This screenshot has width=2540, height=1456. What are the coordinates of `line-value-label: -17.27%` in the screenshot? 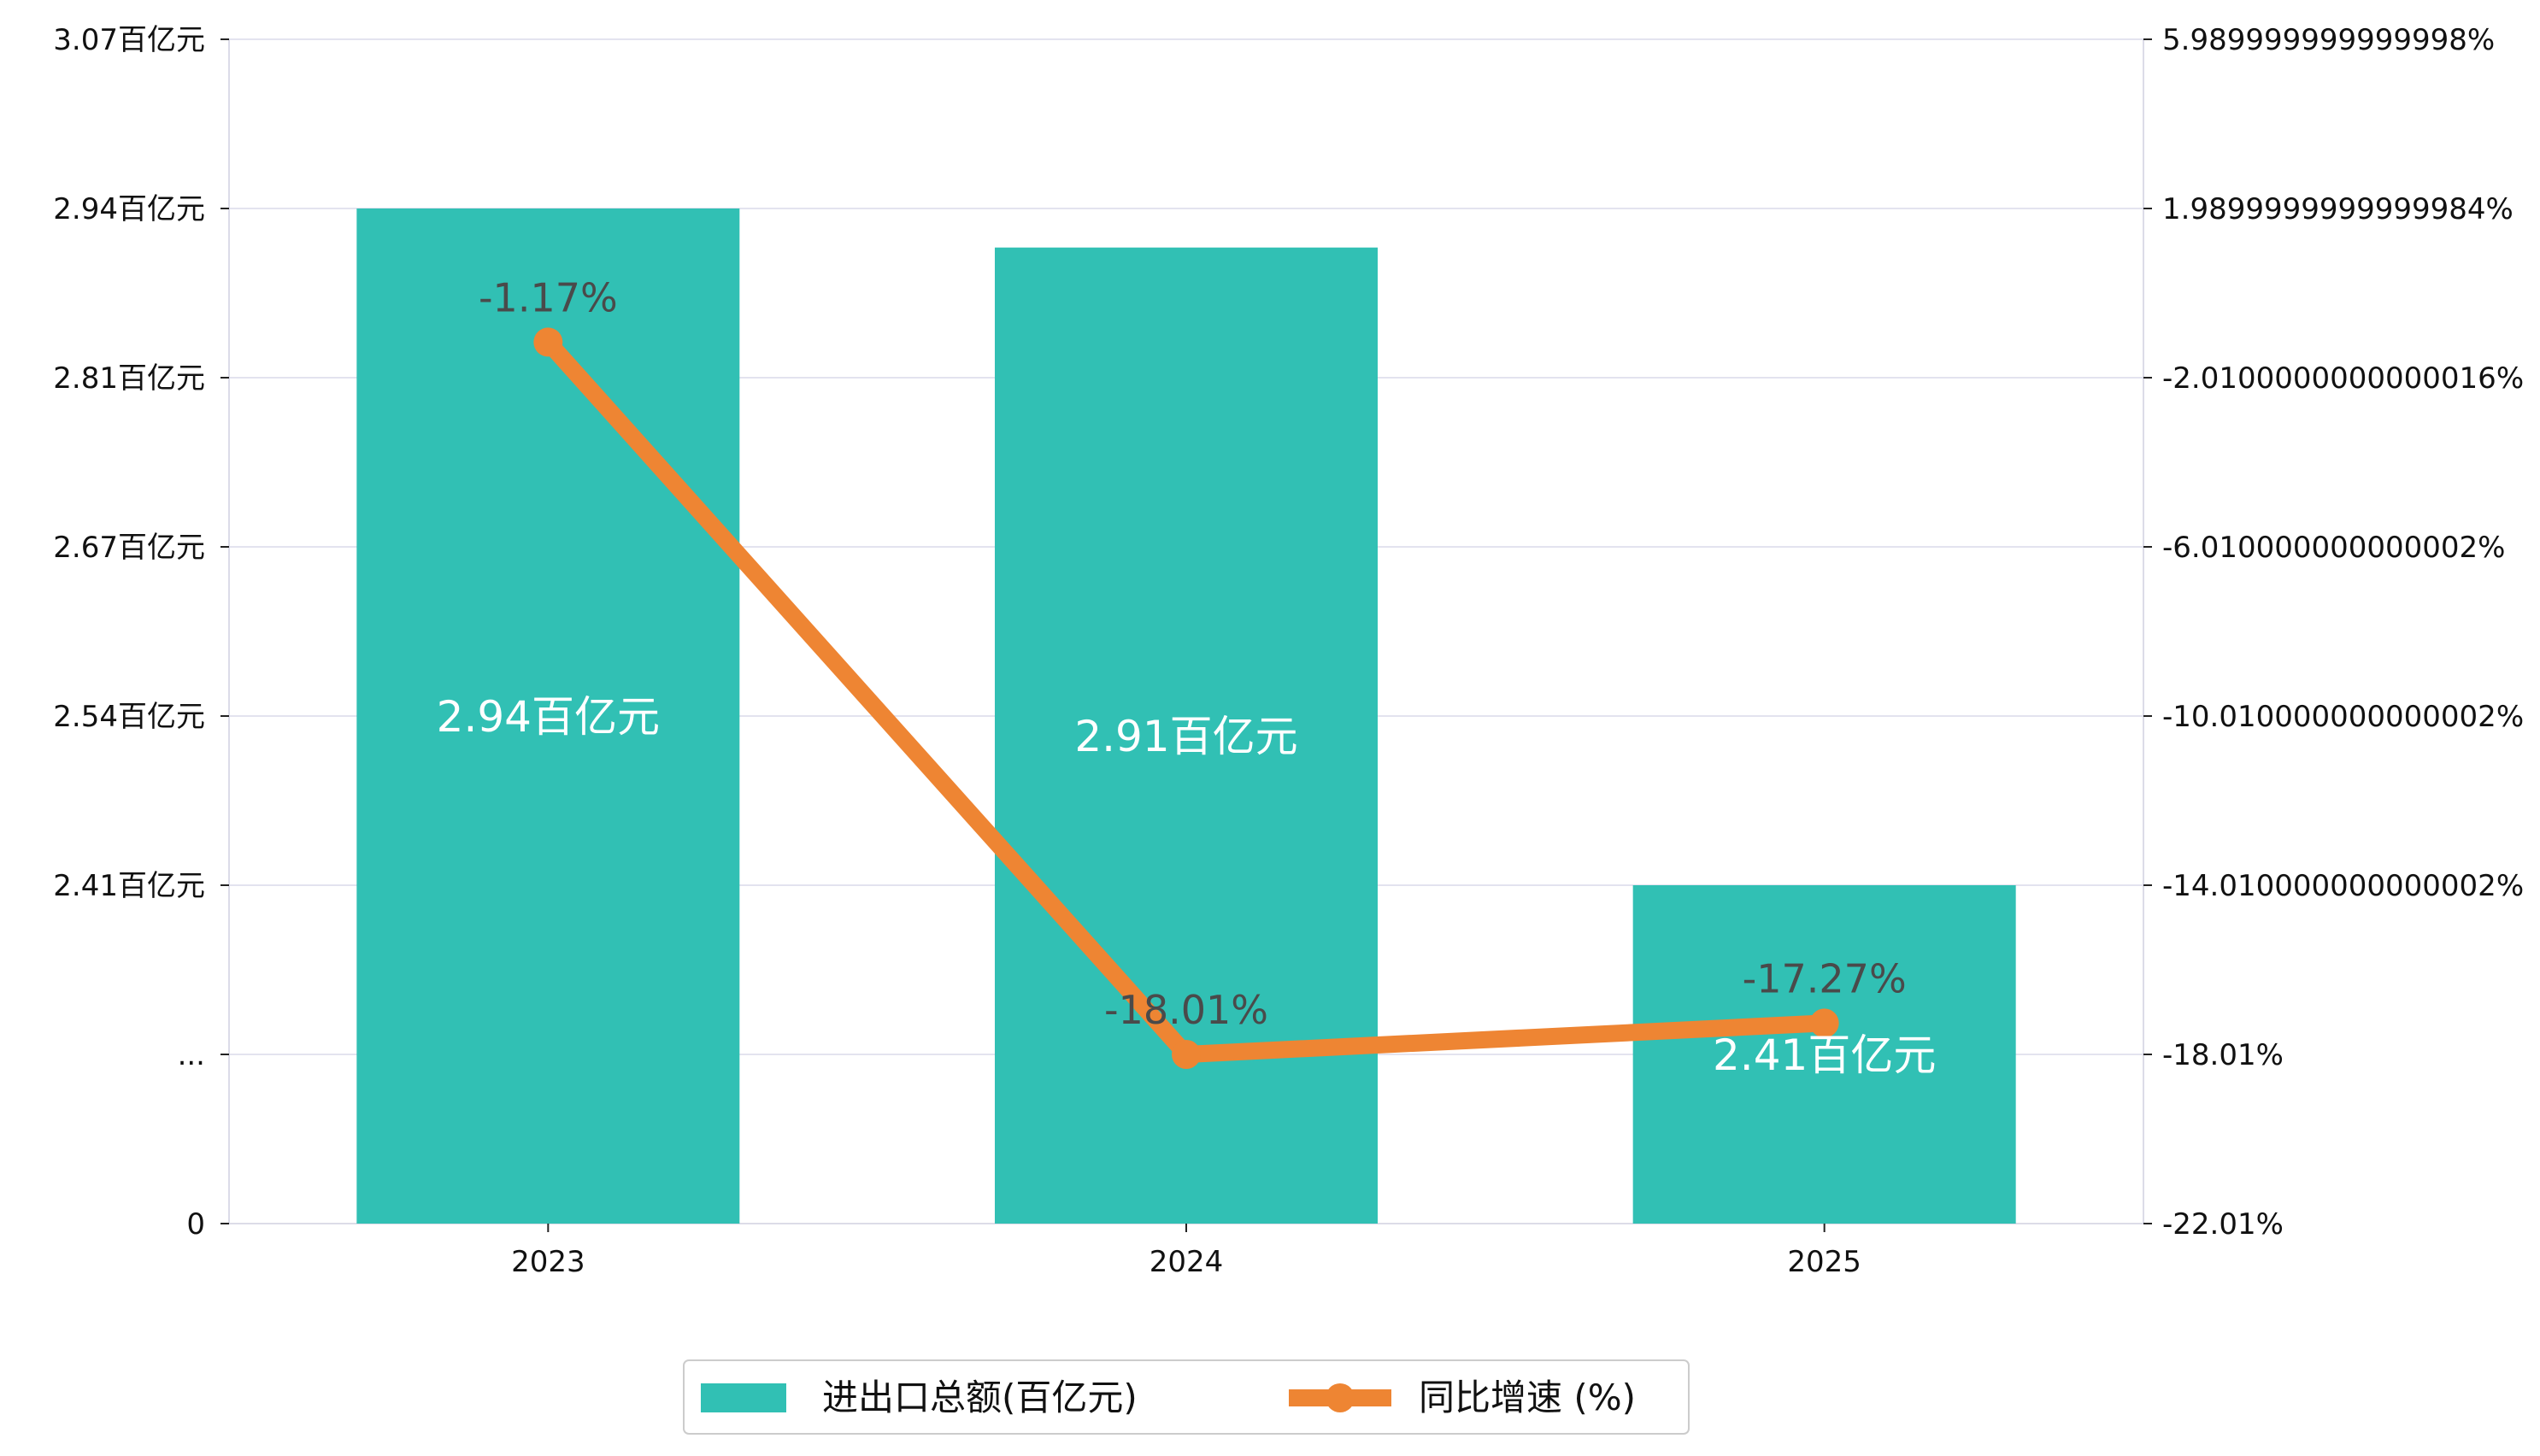 It's located at (1825, 978).